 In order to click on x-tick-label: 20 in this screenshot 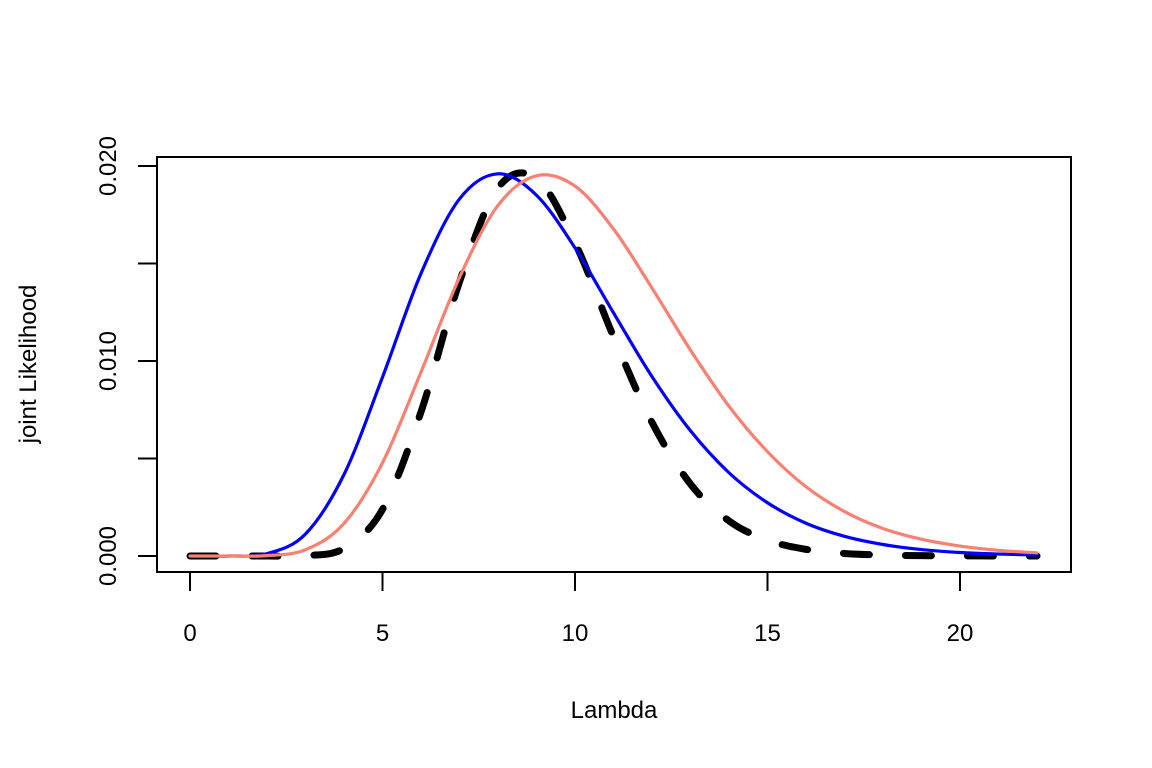, I will do `click(960, 633)`.